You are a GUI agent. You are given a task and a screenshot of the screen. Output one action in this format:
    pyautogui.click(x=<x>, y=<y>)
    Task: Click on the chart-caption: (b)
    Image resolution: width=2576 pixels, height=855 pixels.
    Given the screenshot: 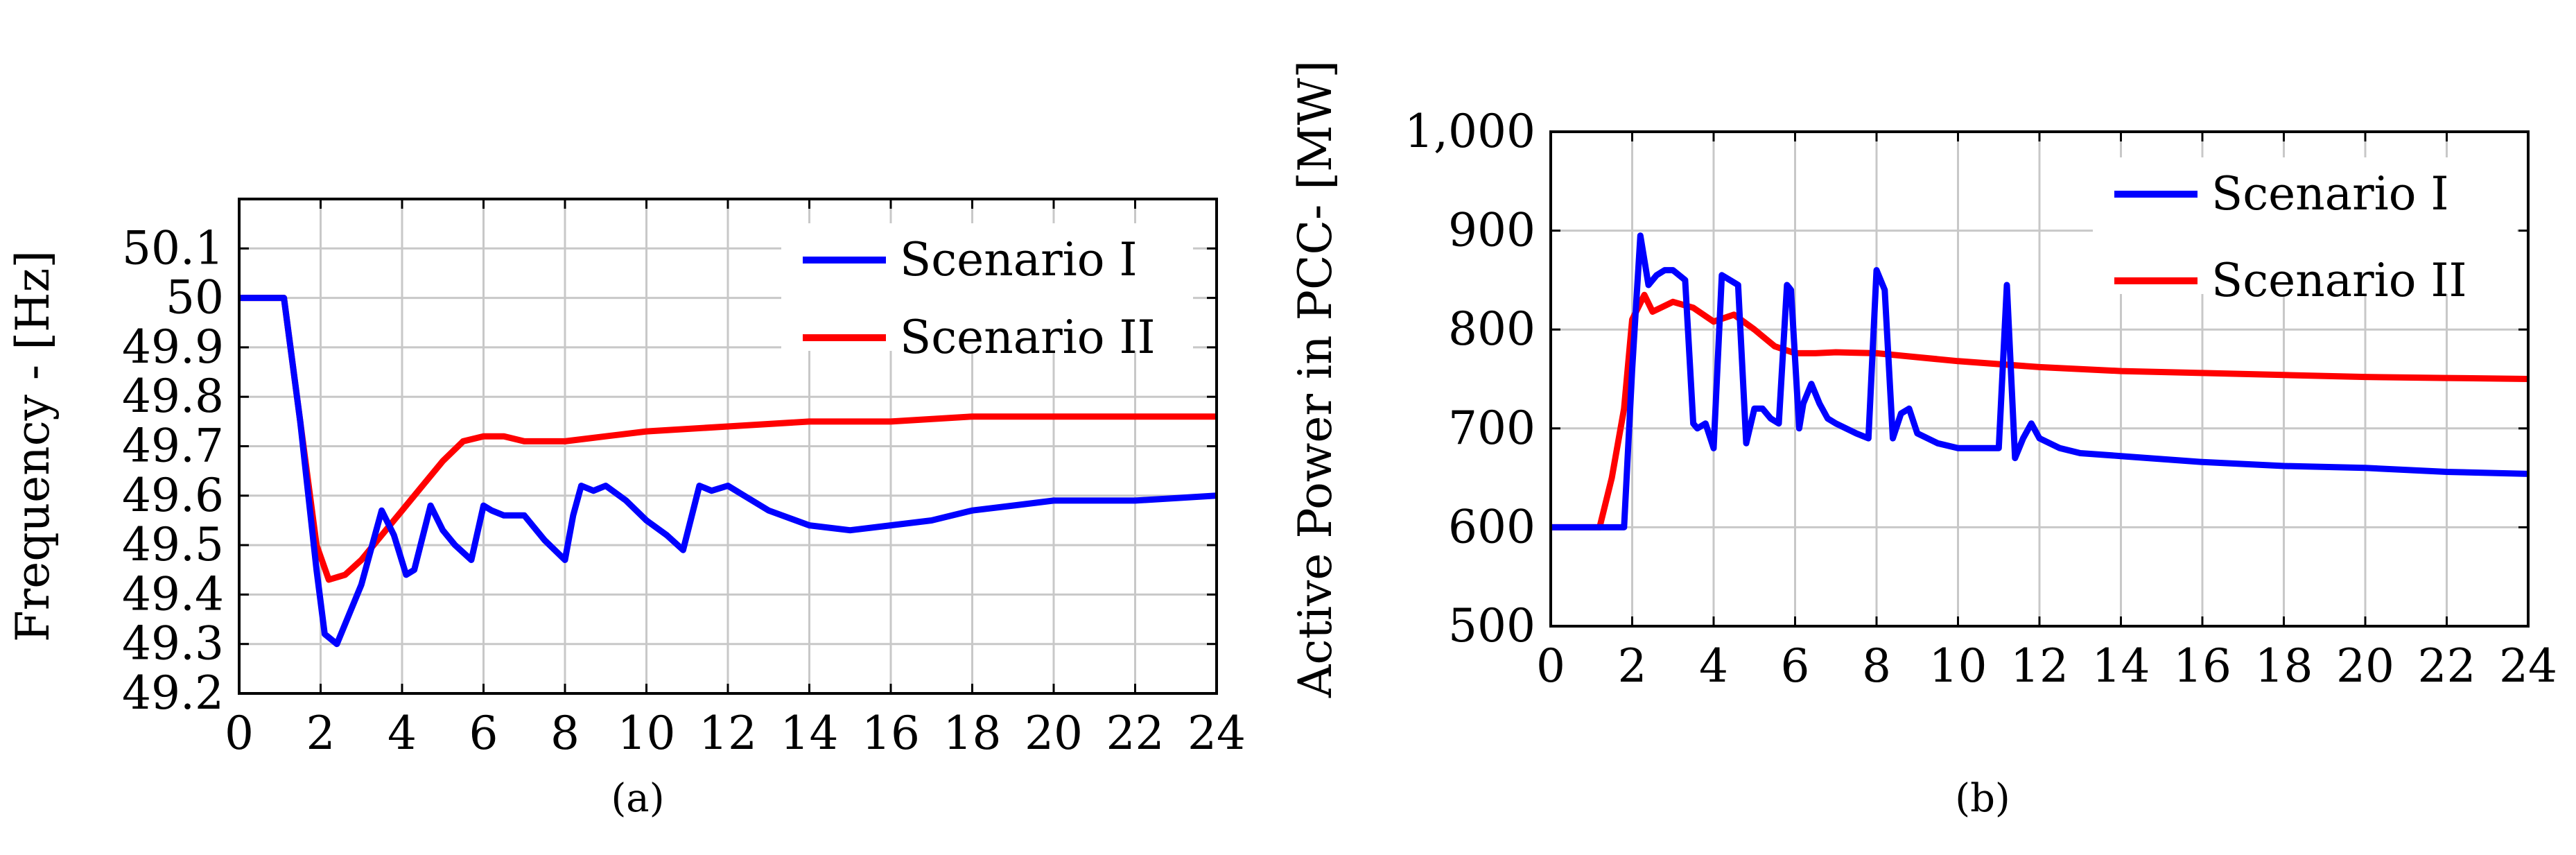 What is the action you would take?
    pyautogui.click(x=1982, y=798)
    